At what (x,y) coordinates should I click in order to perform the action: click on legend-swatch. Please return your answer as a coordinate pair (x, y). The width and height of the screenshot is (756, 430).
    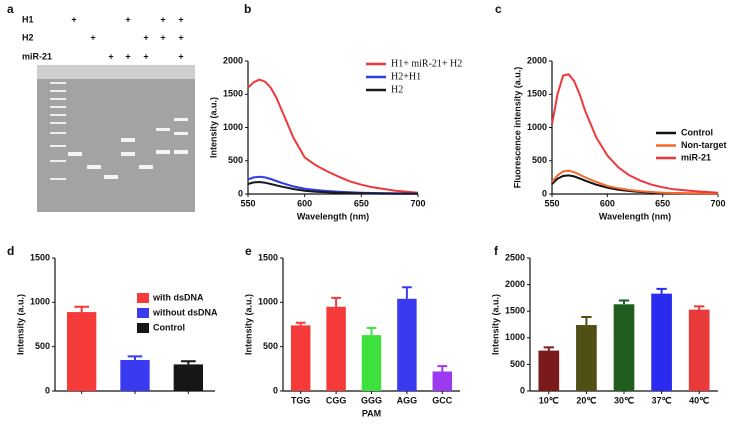
    Looking at the image, I should click on (143, 313).